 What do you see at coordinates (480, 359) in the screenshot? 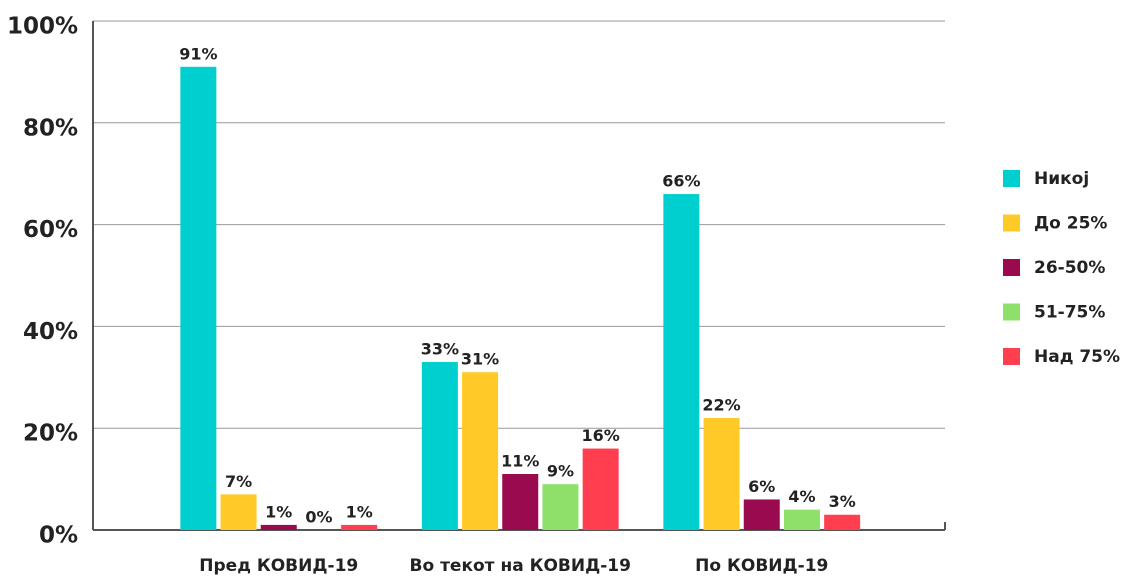
I see `value-label: 31%` at bounding box center [480, 359].